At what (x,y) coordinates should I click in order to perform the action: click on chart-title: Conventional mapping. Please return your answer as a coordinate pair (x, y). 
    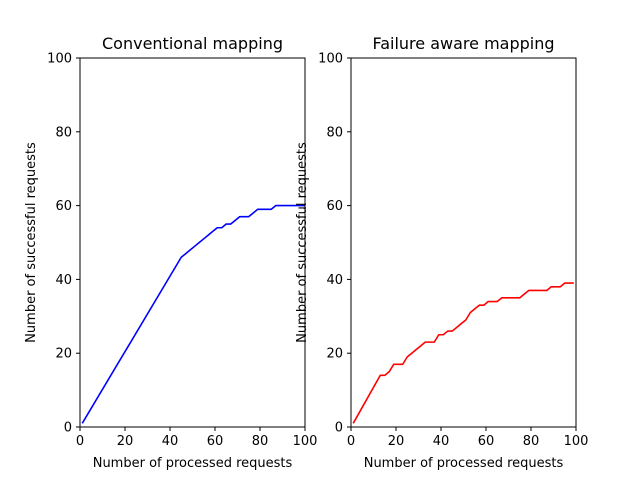
    Looking at the image, I should click on (192, 43).